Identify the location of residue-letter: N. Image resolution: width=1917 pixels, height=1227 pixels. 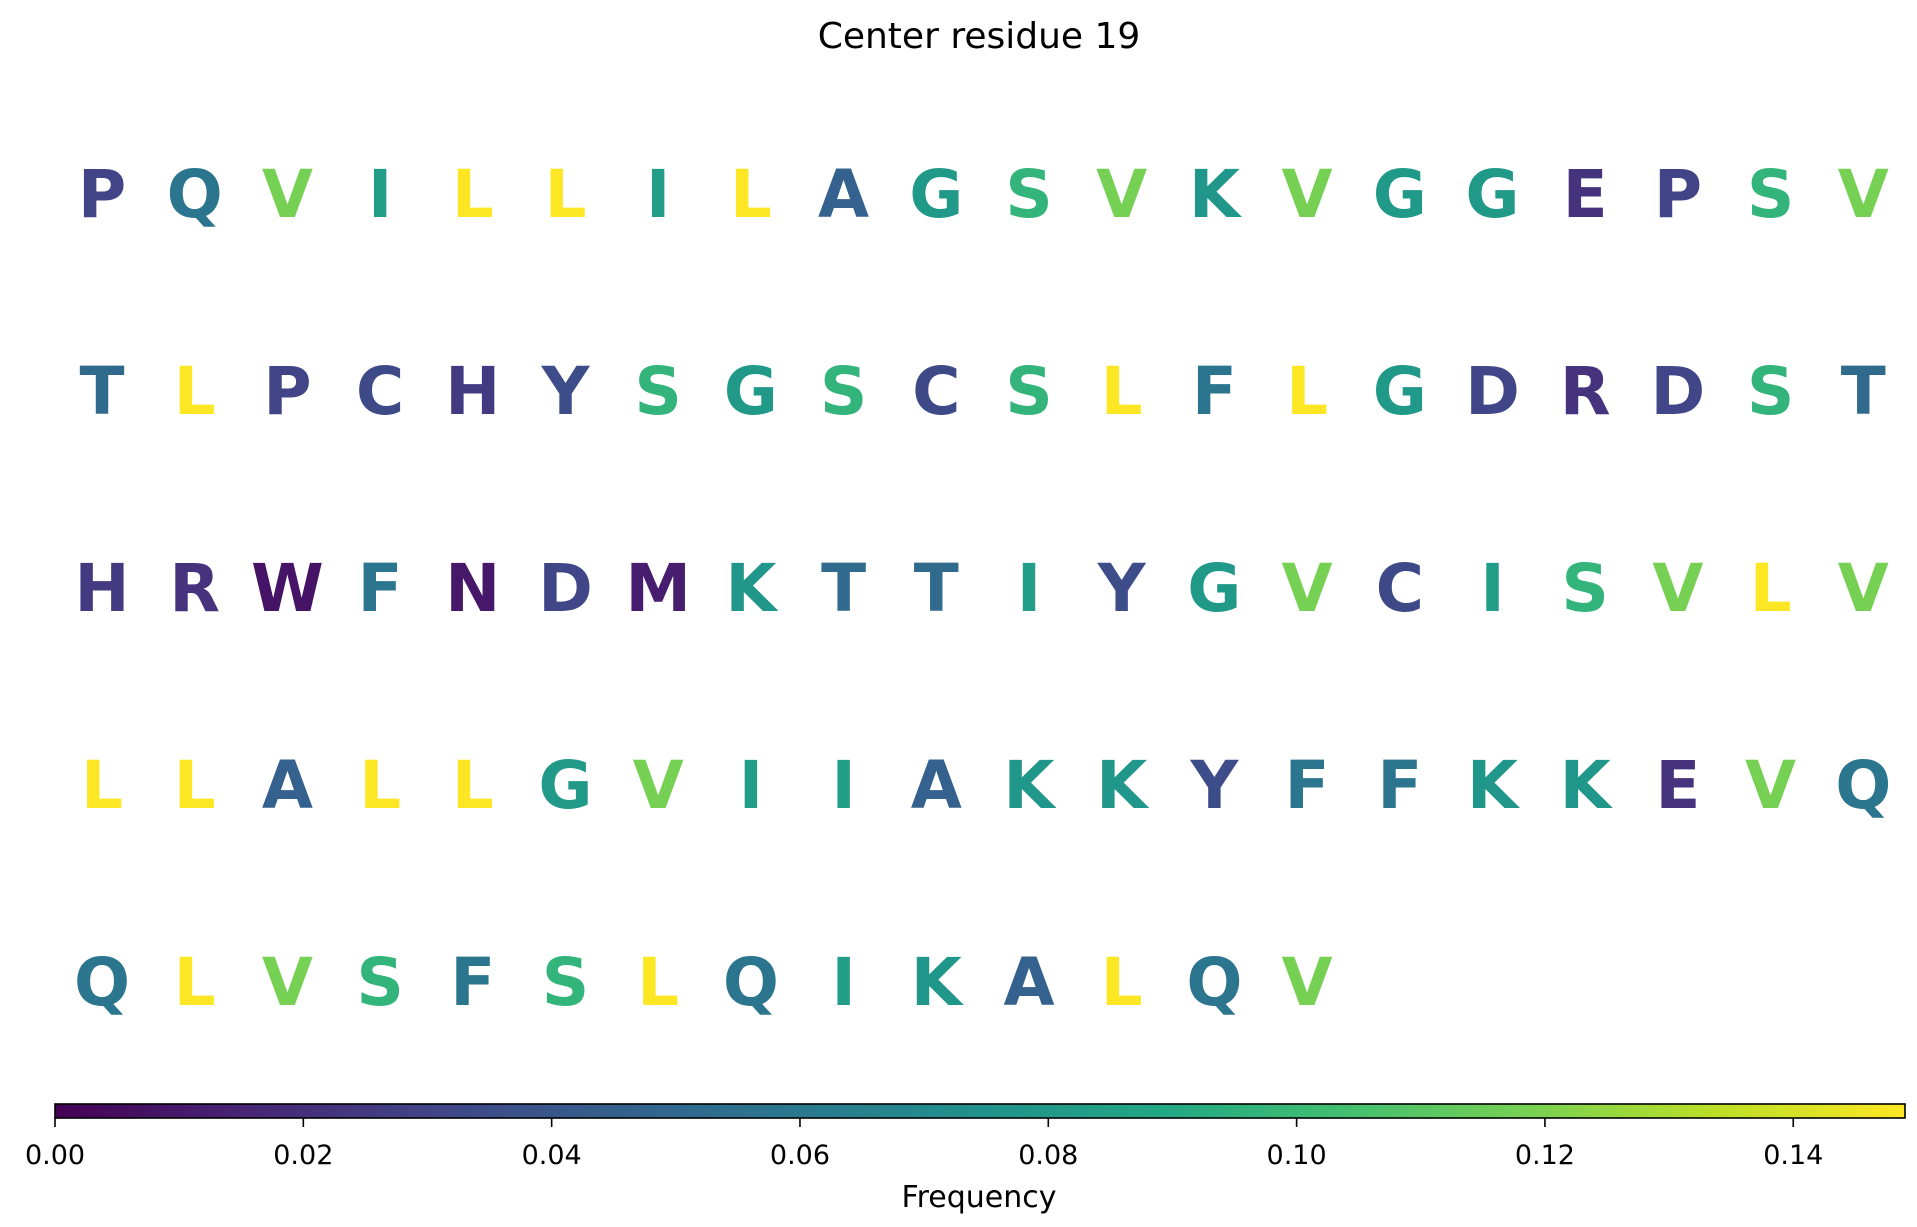
(472, 588).